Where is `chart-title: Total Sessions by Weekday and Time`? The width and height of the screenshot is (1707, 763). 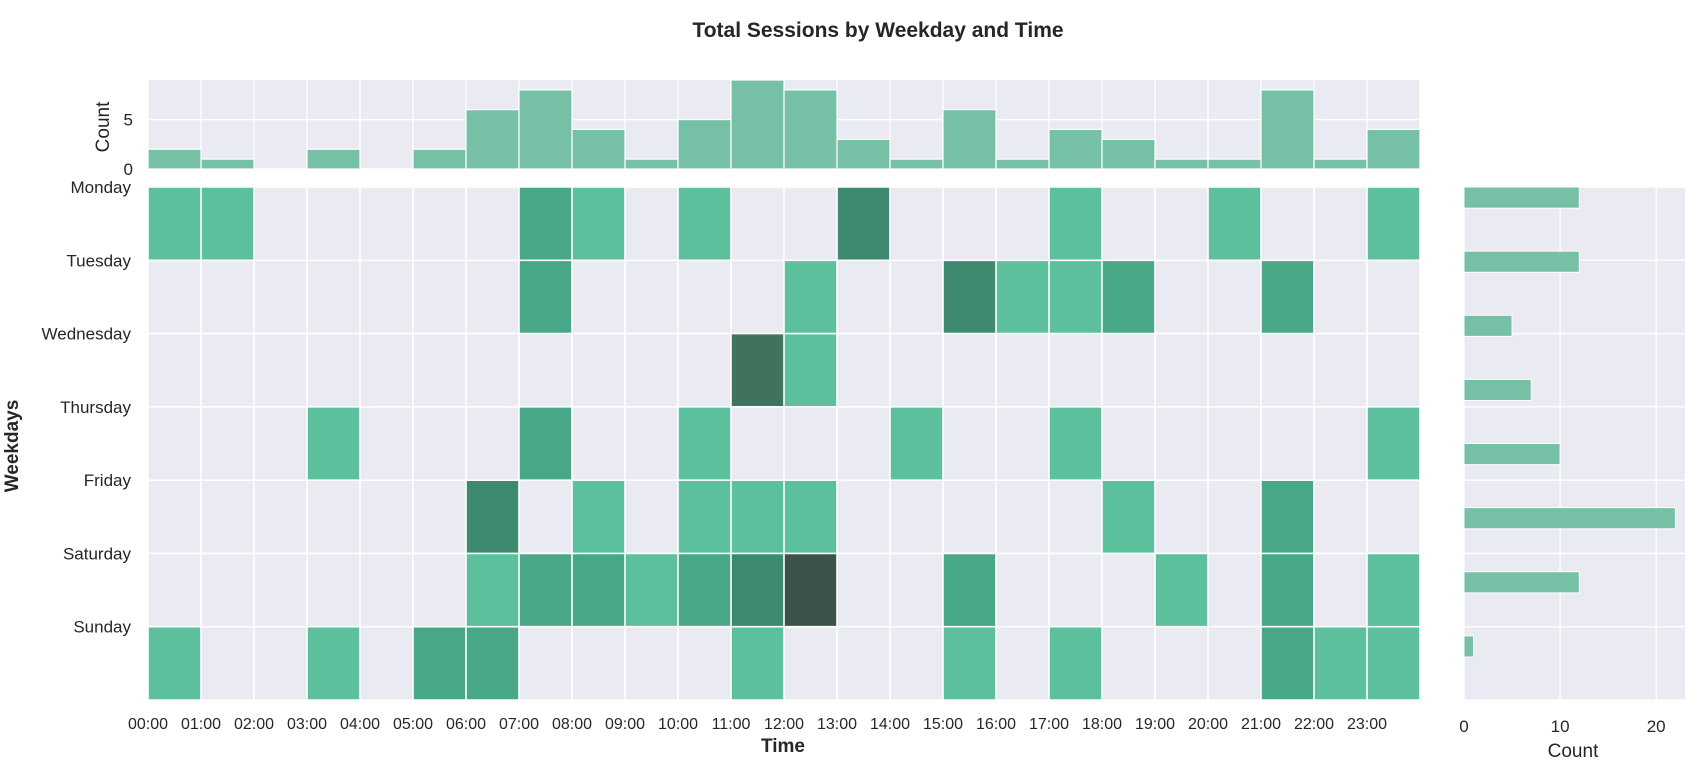 chart-title: Total Sessions by Weekday and Time is located at coordinates (877, 30).